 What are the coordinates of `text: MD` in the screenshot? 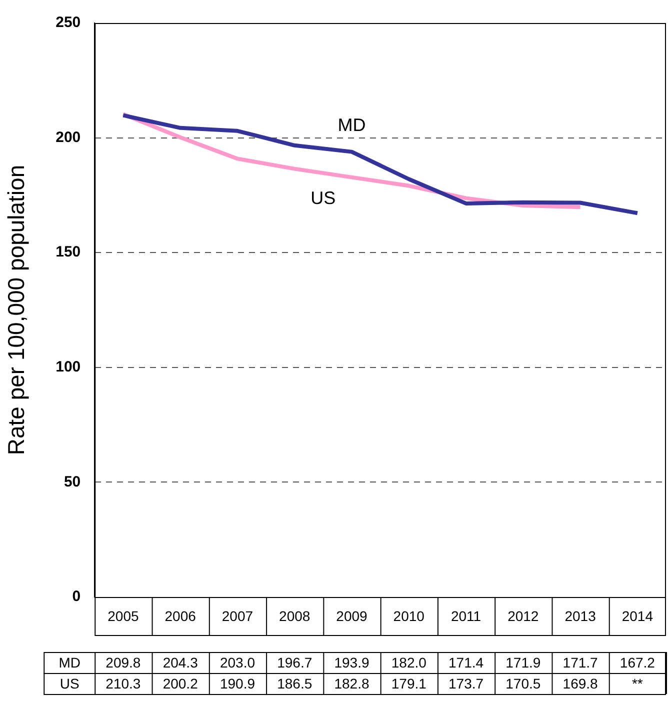 It's located at (69, 662).